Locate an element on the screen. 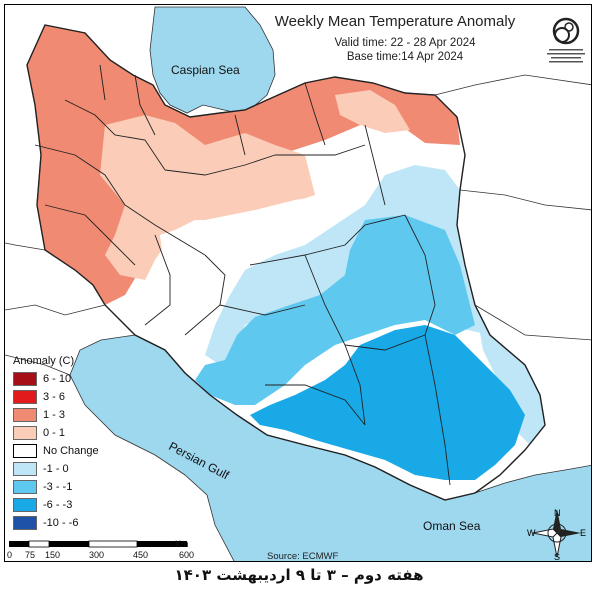  scale-bar: 0 75 150 300 450 600 Km is located at coordinates (100, 549).